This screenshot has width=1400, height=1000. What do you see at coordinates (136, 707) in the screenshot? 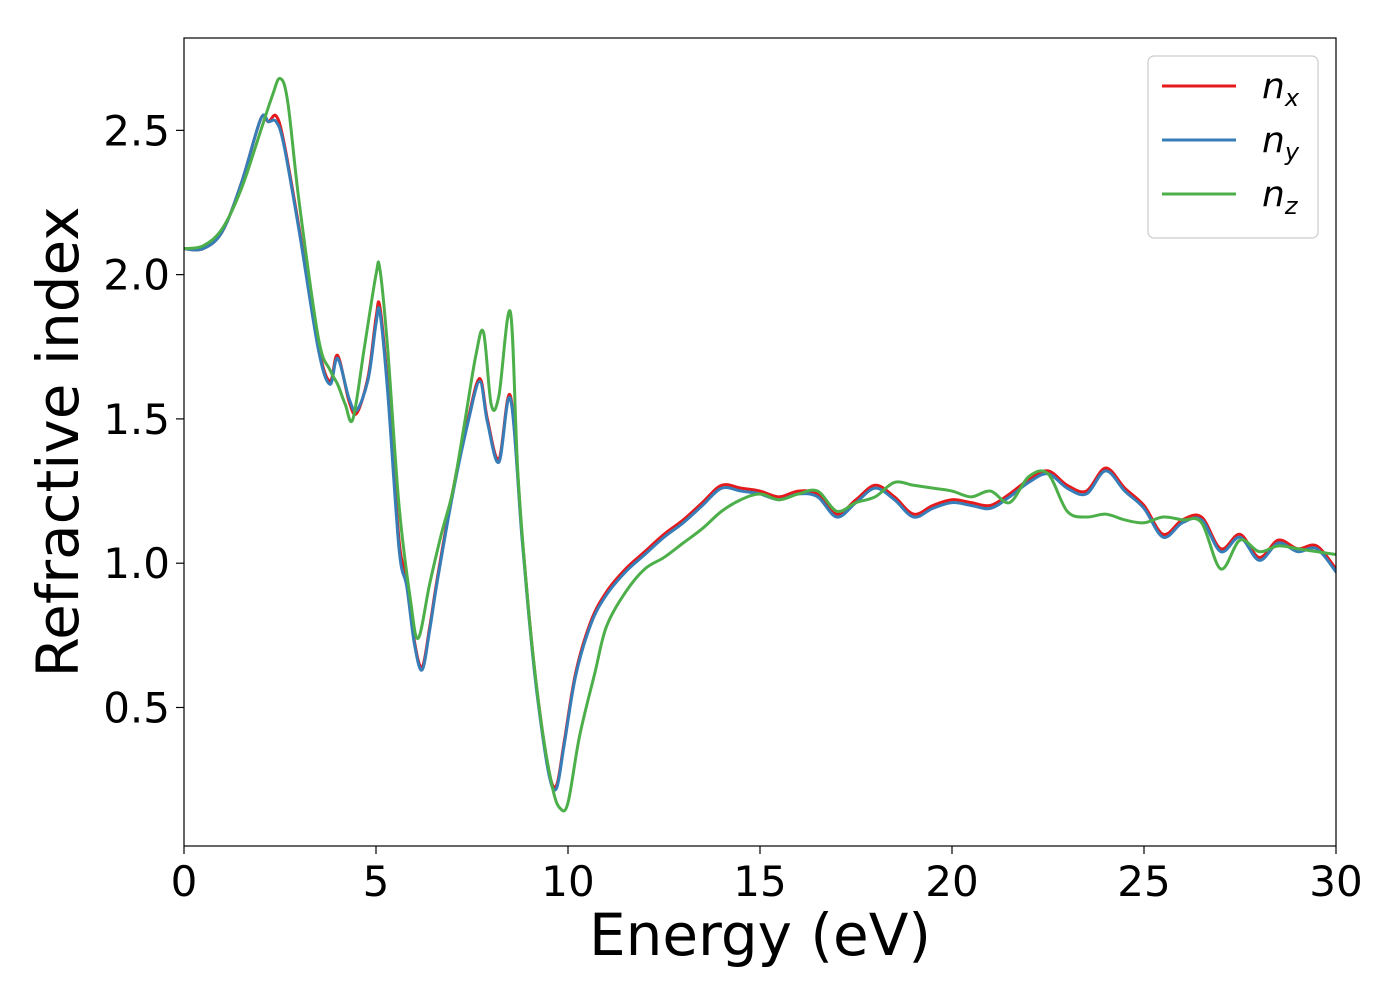
I see `y-tick-label: 0.5` at bounding box center [136, 707].